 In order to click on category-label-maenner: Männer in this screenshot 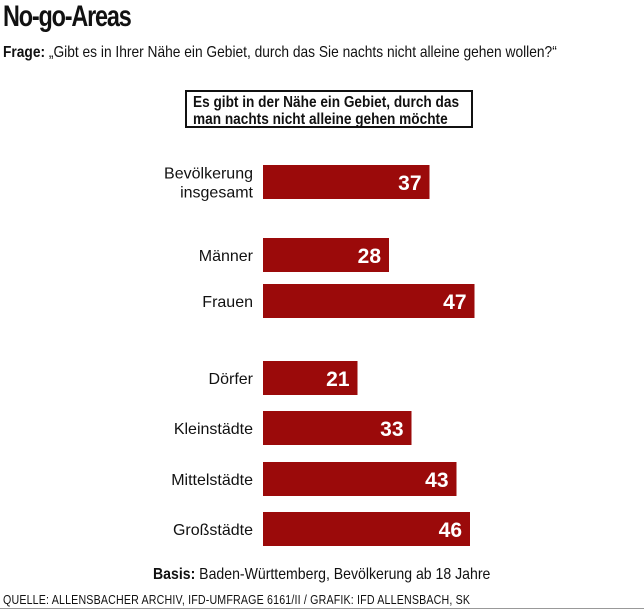, I will do `click(226, 256)`.